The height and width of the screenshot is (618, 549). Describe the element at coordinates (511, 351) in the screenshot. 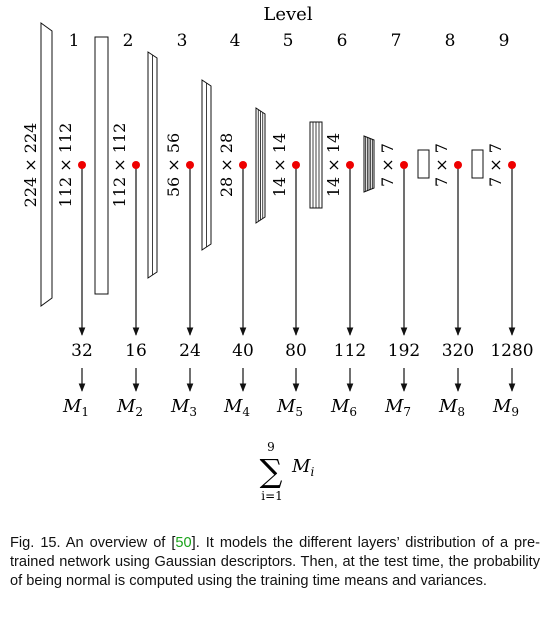

I see `channels-label: 1280` at that location.